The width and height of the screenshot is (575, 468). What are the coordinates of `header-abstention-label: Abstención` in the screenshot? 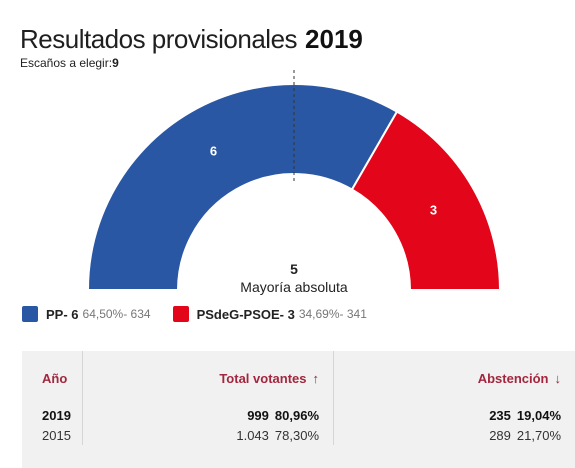 It's located at (513, 378).